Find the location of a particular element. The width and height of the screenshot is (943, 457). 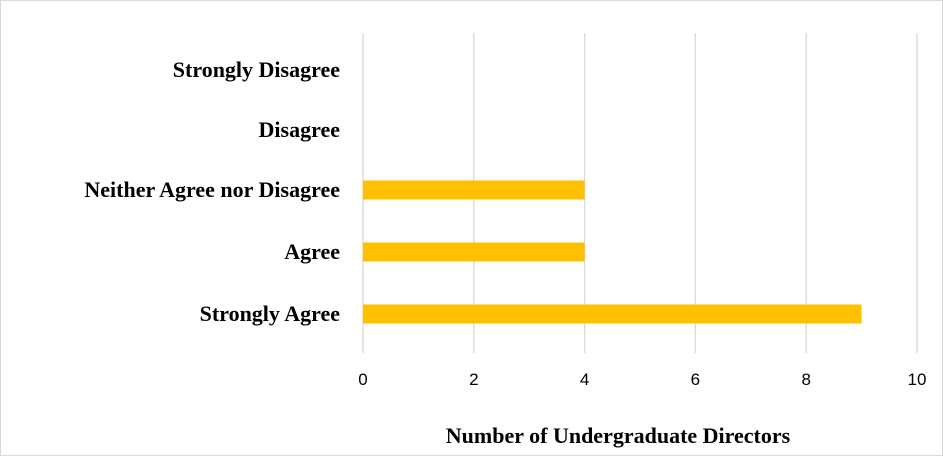

x-tick-label: 8 is located at coordinates (805, 379).